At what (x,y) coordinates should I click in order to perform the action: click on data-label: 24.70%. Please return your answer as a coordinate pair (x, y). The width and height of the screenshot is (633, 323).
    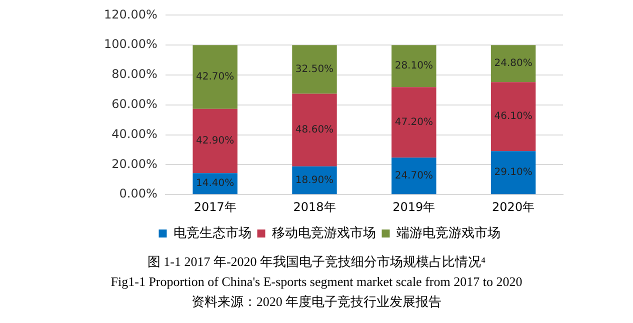
    Looking at the image, I should click on (413, 176).